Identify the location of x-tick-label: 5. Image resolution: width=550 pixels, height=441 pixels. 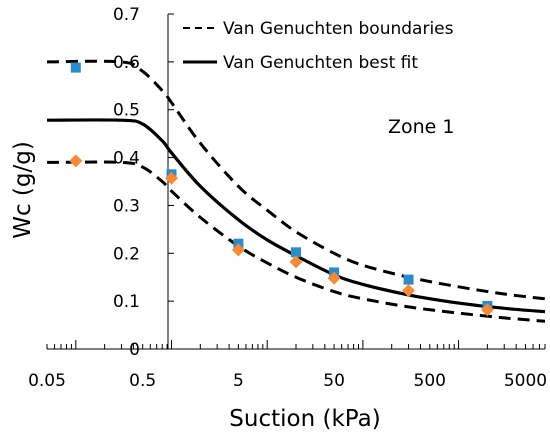
(238, 381).